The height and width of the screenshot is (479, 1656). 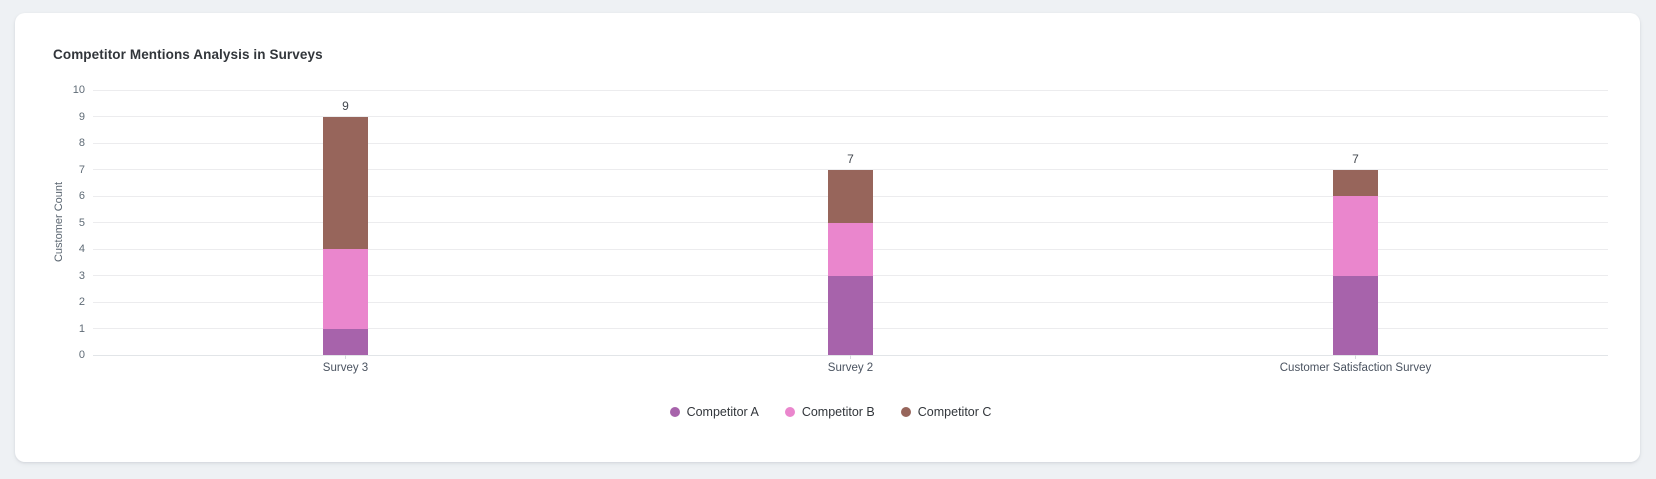 I want to click on gridline-y10, so click(x=850, y=90).